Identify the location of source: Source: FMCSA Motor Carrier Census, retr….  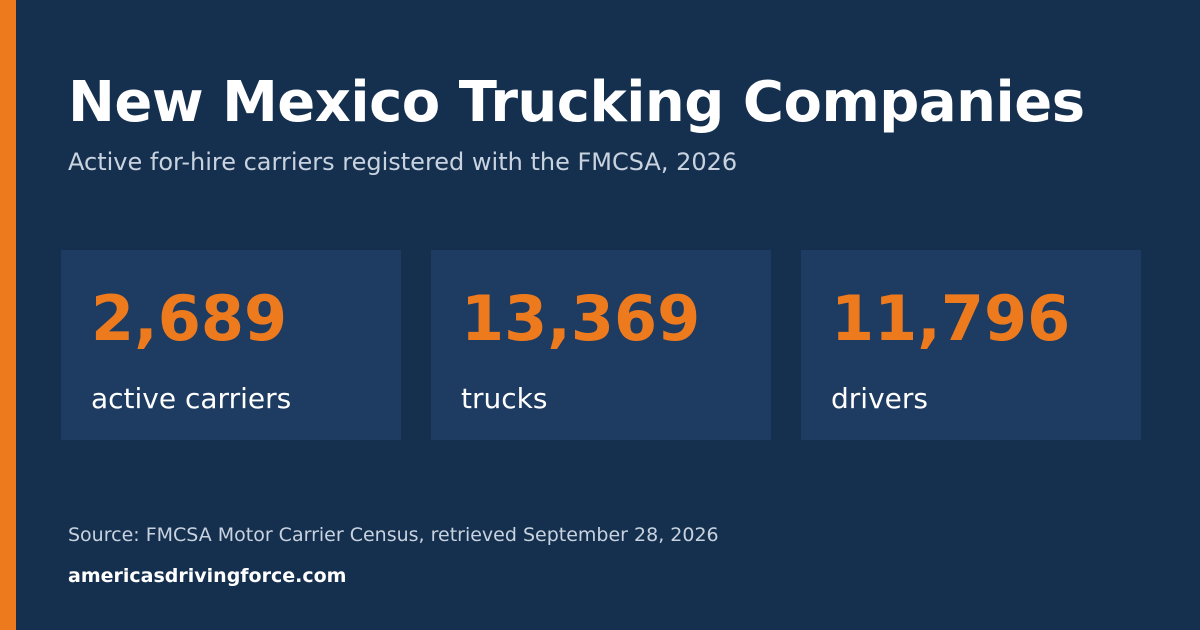
(393, 535).